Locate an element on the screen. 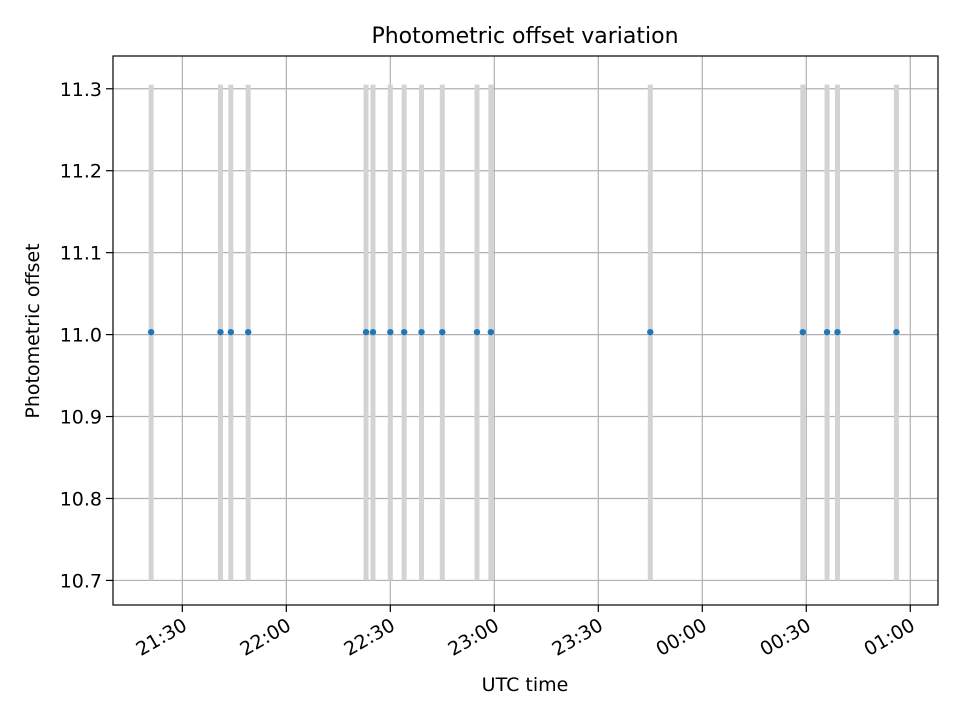 The height and width of the screenshot is (720, 960). y-tick-label: 10.7 is located at coordinates (81, 581).